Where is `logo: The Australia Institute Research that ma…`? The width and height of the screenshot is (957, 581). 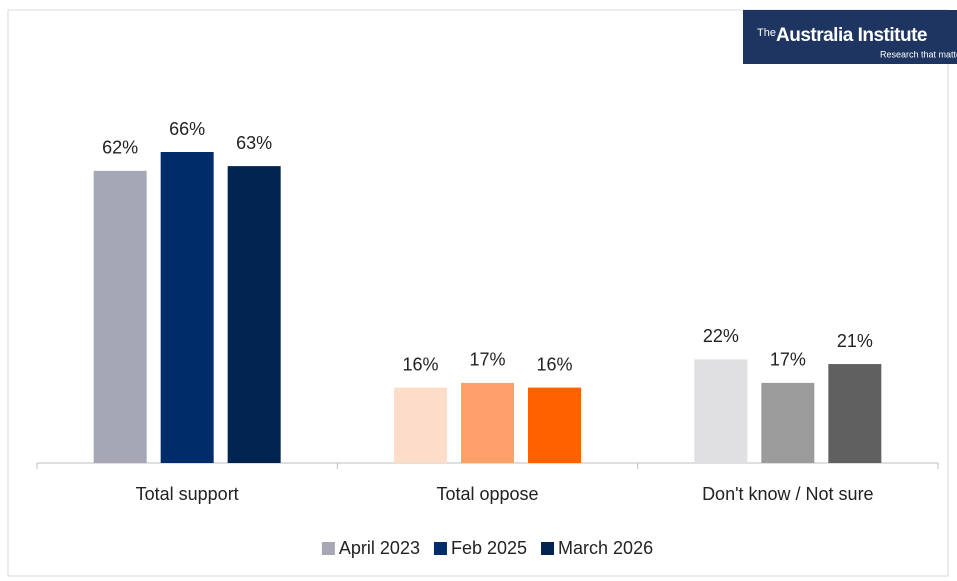
logo: The Australia Institute Research that ma… is located at coordinates (850, 37).